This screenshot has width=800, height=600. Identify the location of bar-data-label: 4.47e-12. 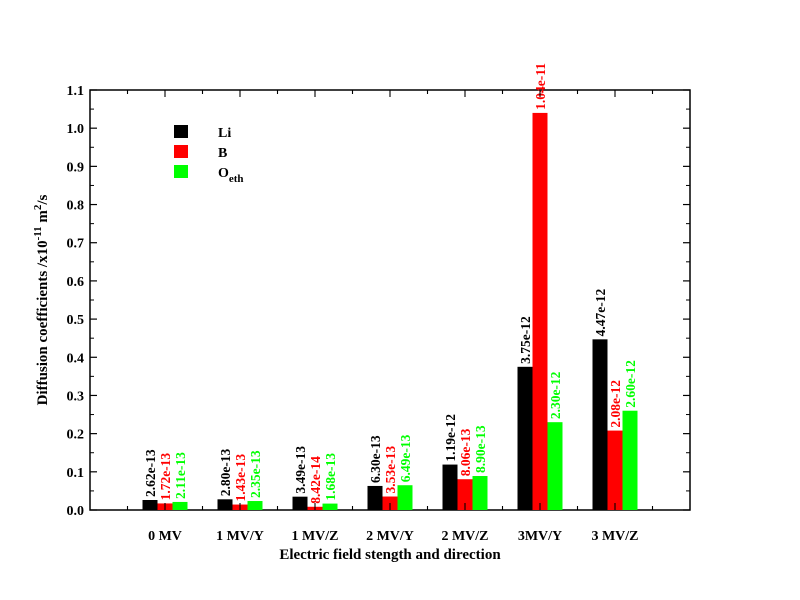
(600, 312).